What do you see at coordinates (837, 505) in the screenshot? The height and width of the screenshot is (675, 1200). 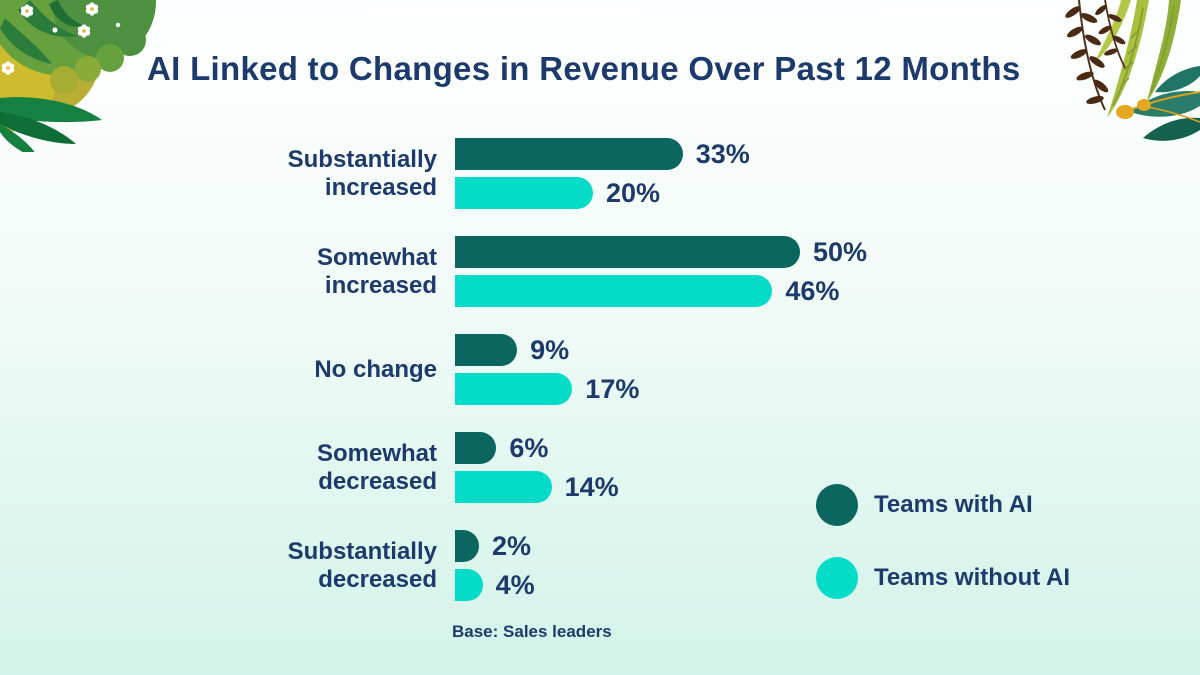 I see `legend-swatch-teams-with-ai-icon` at bounding box center [837, 505].